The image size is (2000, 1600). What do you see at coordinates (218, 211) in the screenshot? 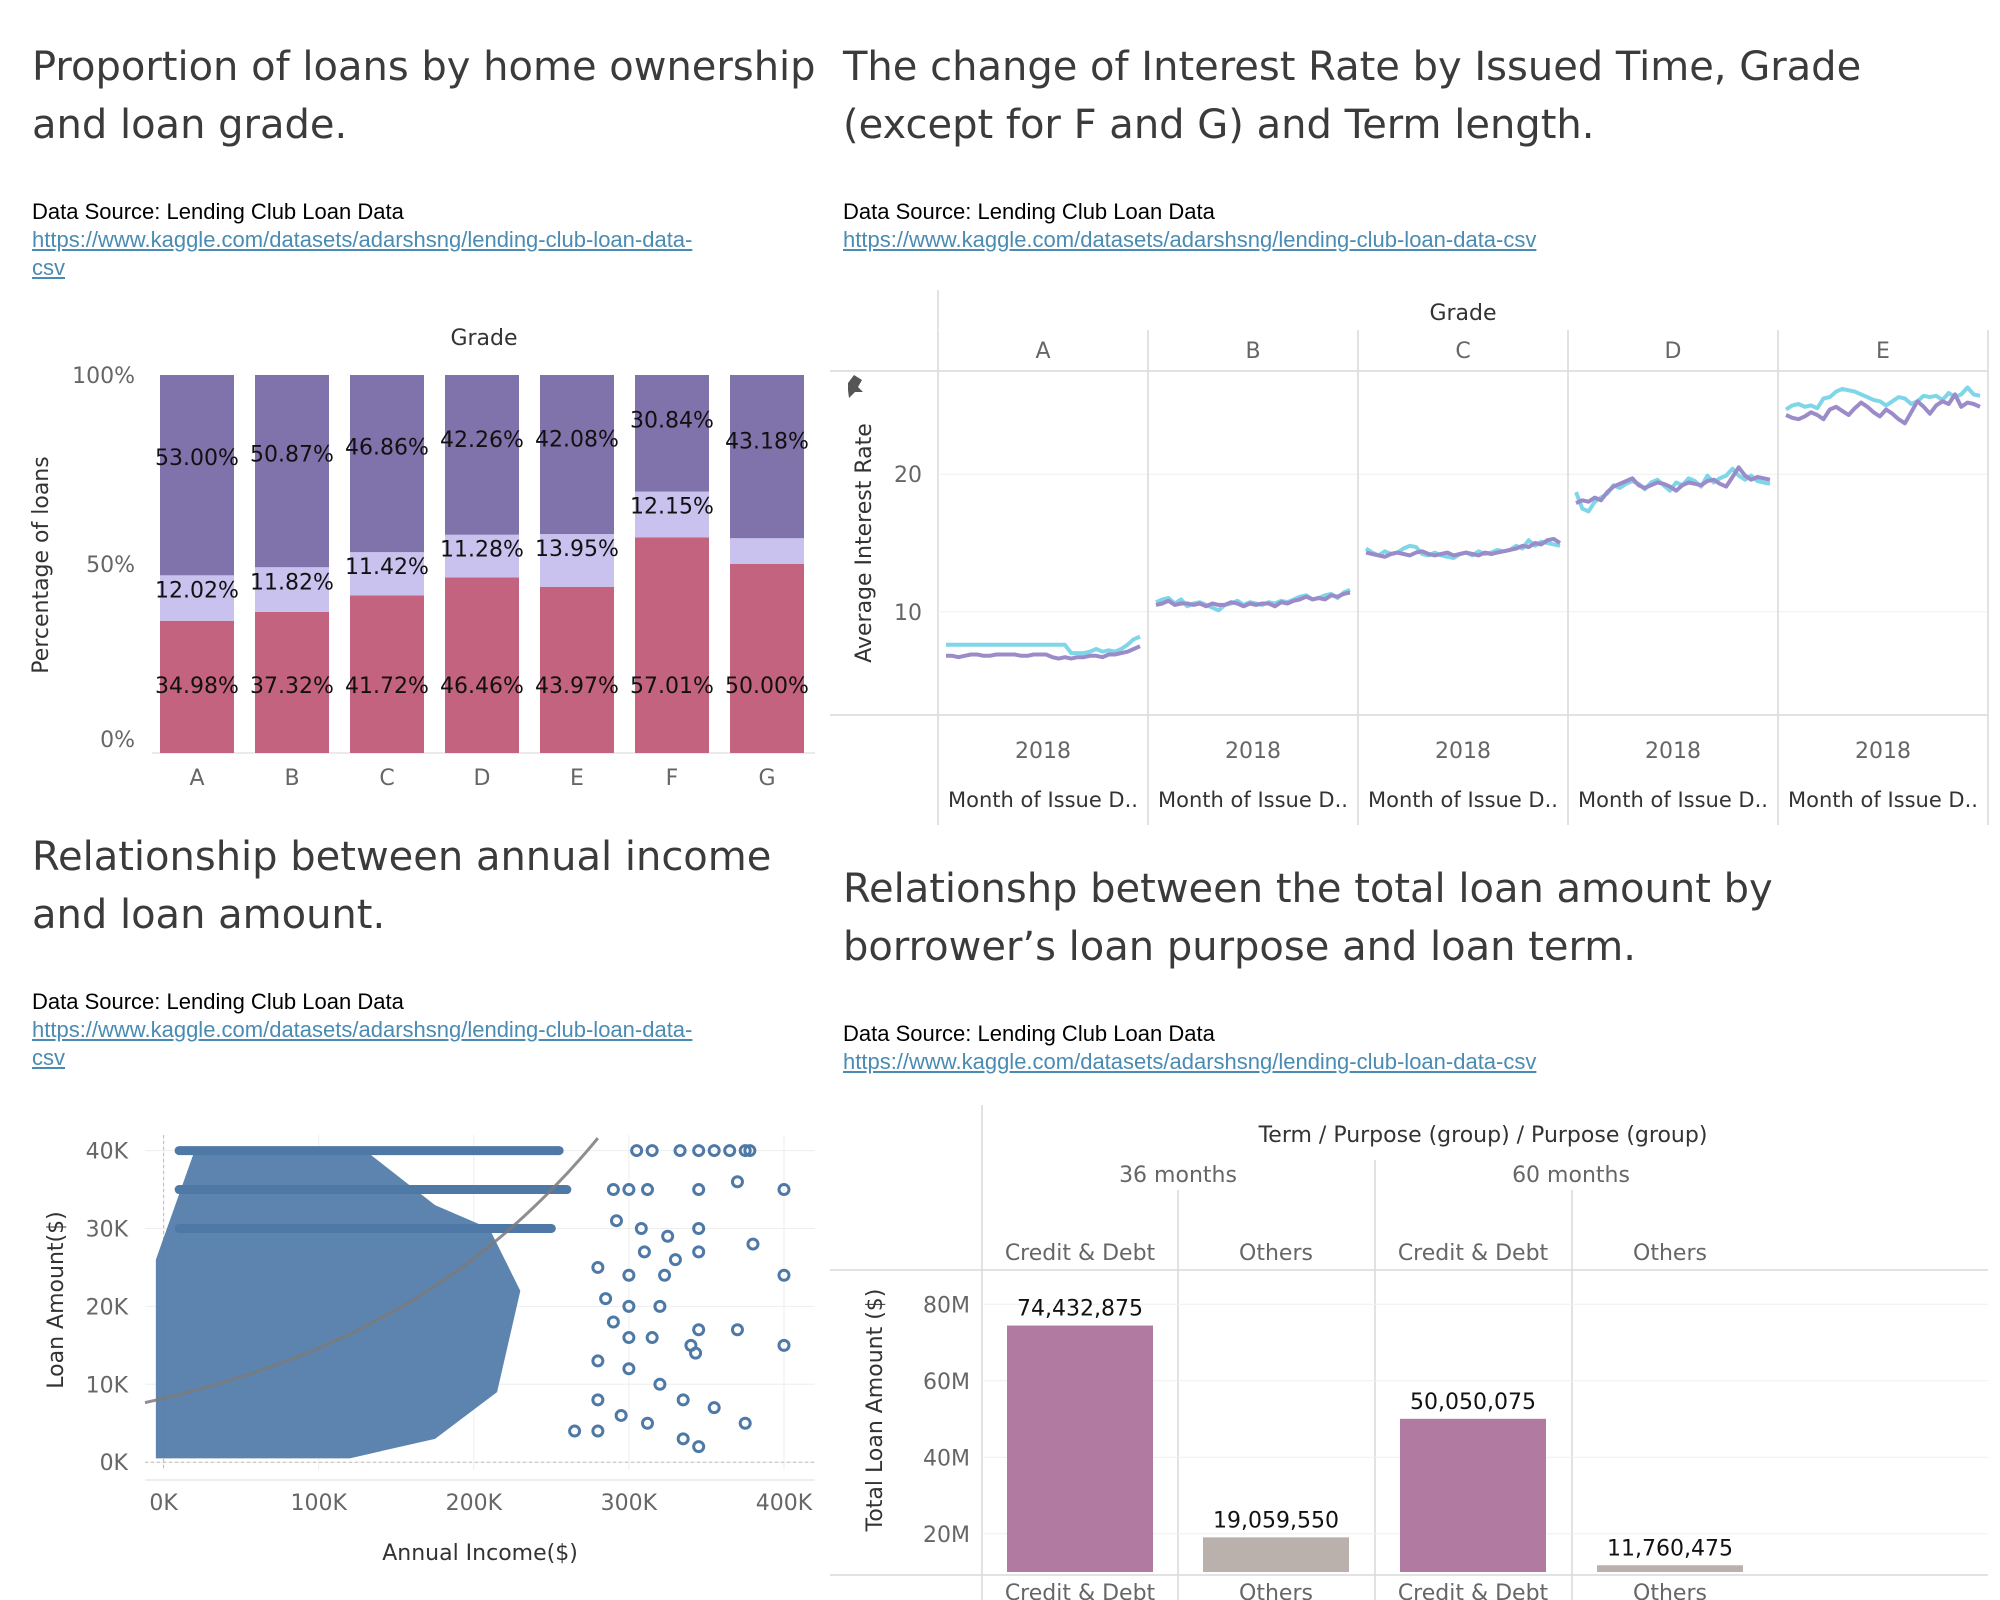
I see `panel1-source: Data Source: Lending Club Loan Data` at bounding box center [218, 211].